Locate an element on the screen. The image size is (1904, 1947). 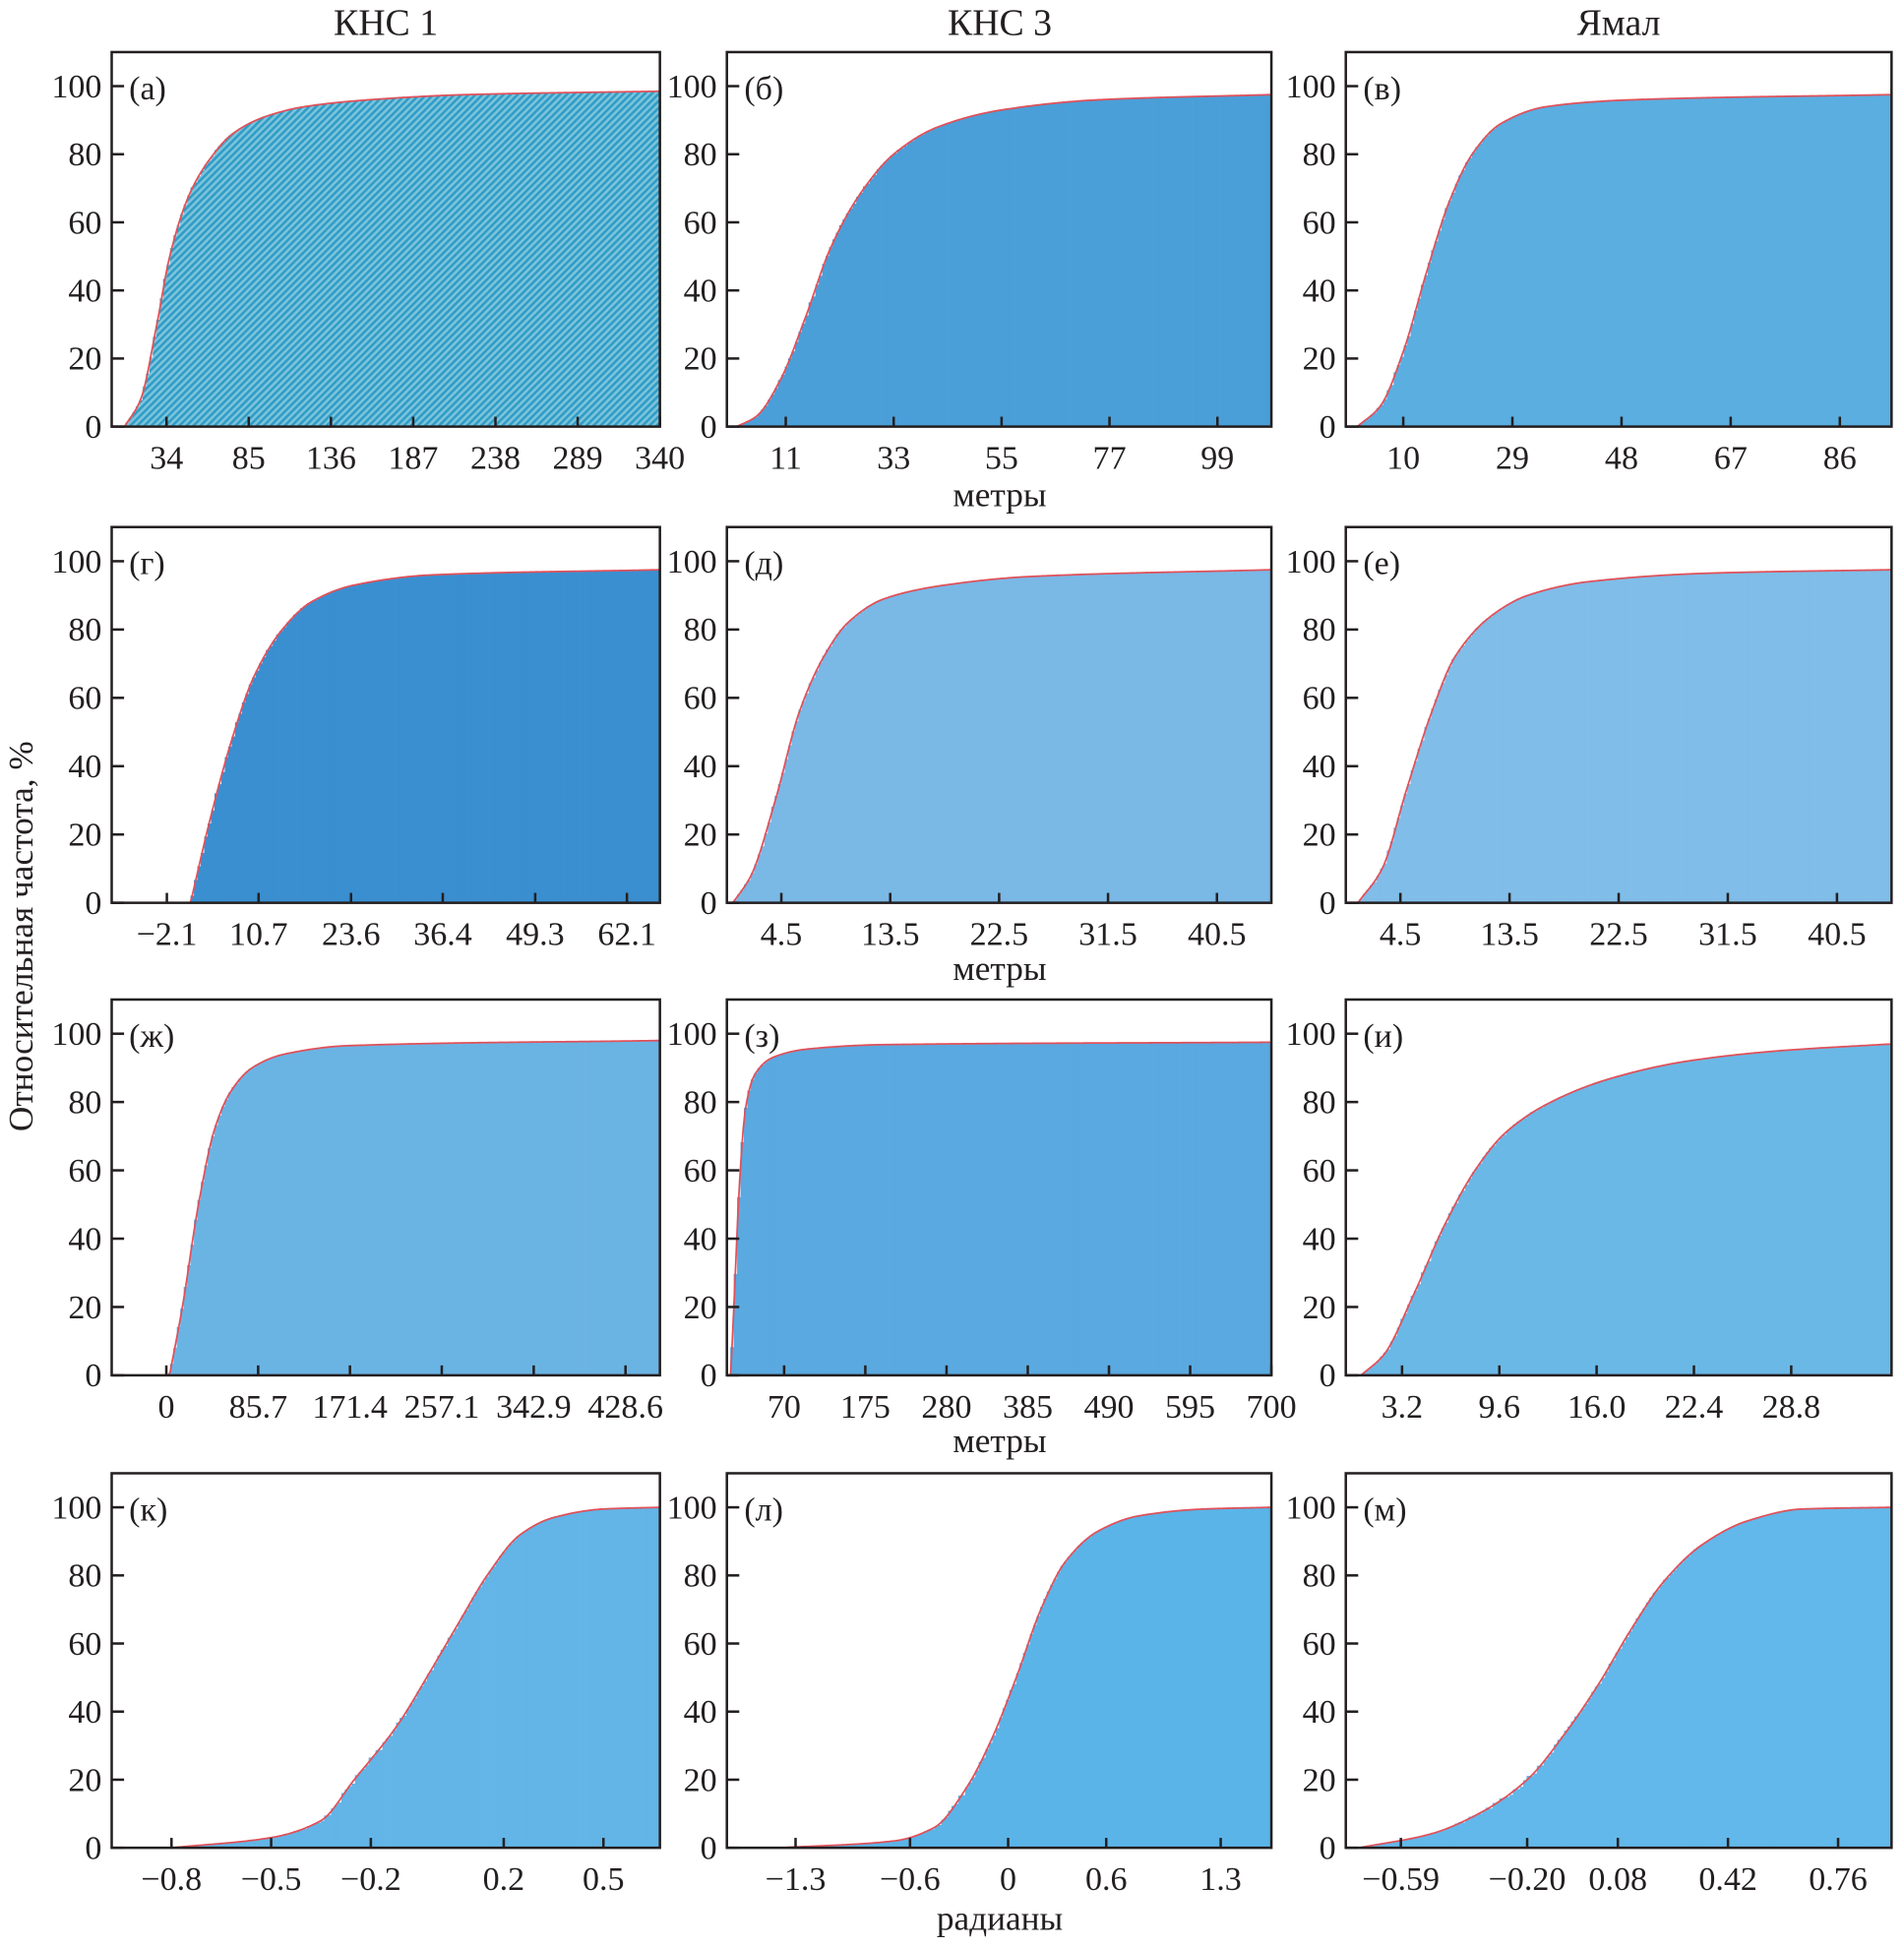
x-tick-label: 31.5 is located at coordinates (1727, 935).